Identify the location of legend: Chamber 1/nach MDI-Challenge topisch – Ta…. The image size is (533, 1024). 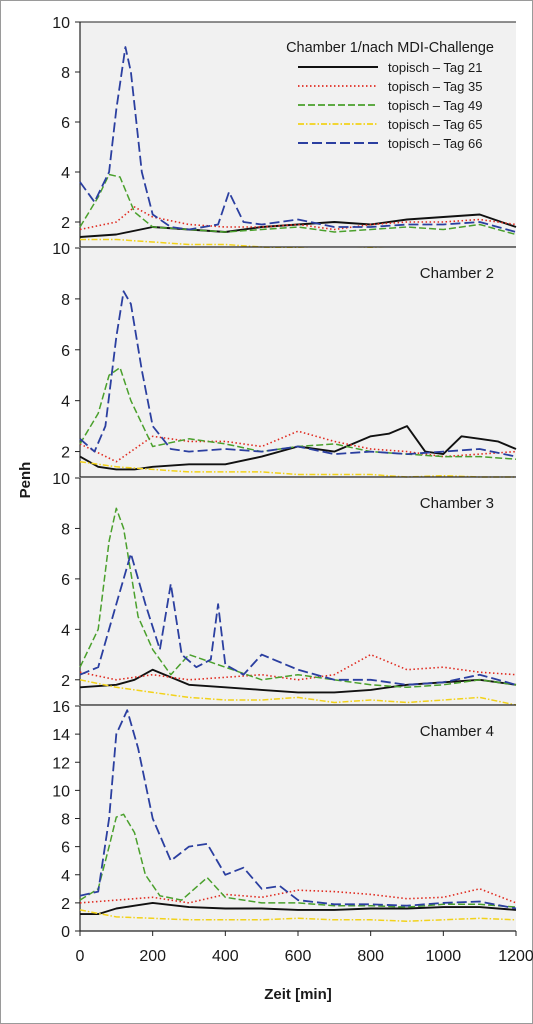
(390, 95).